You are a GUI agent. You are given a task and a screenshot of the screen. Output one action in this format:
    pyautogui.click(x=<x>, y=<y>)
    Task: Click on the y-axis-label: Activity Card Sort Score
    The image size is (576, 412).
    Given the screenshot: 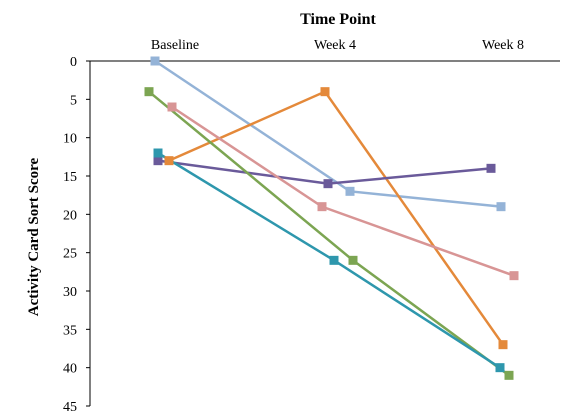 What is the action you would take?
    pyautogui.click(x=34, y=236)
    